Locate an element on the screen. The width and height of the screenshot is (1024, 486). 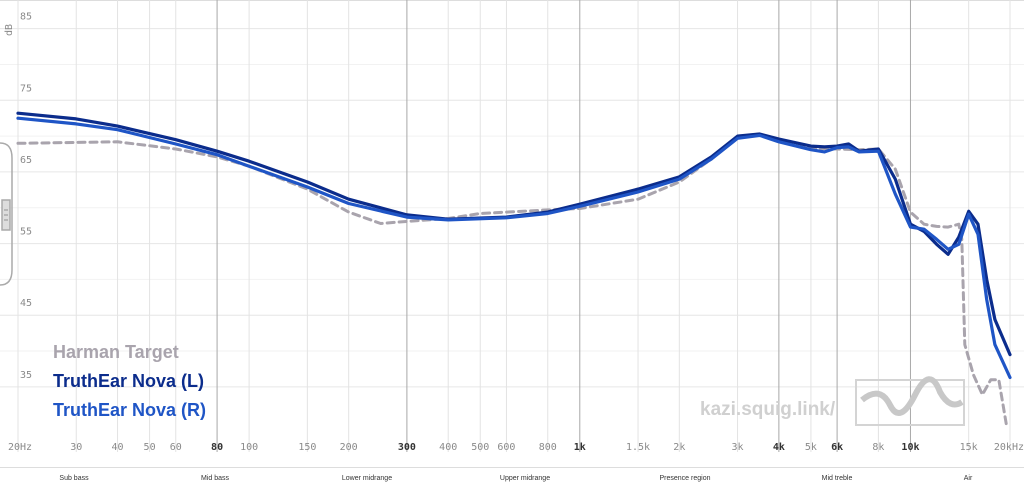
region-label: Mid bass is located at coordinates (215, 478).